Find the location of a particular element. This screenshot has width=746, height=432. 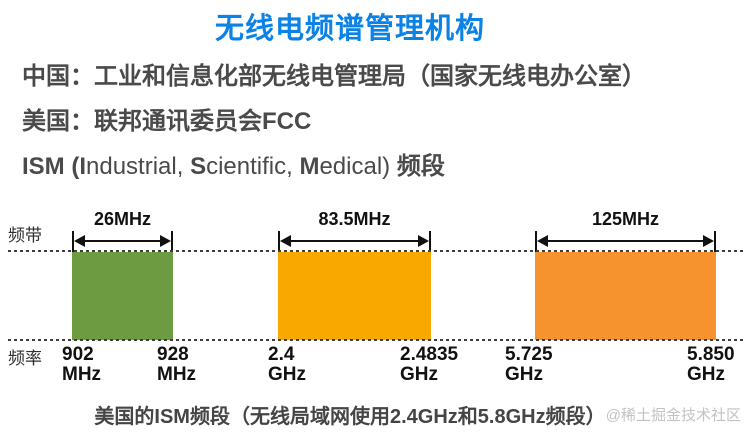

ism-seg-bold: ISM ( is located at coordinates (51, 166).